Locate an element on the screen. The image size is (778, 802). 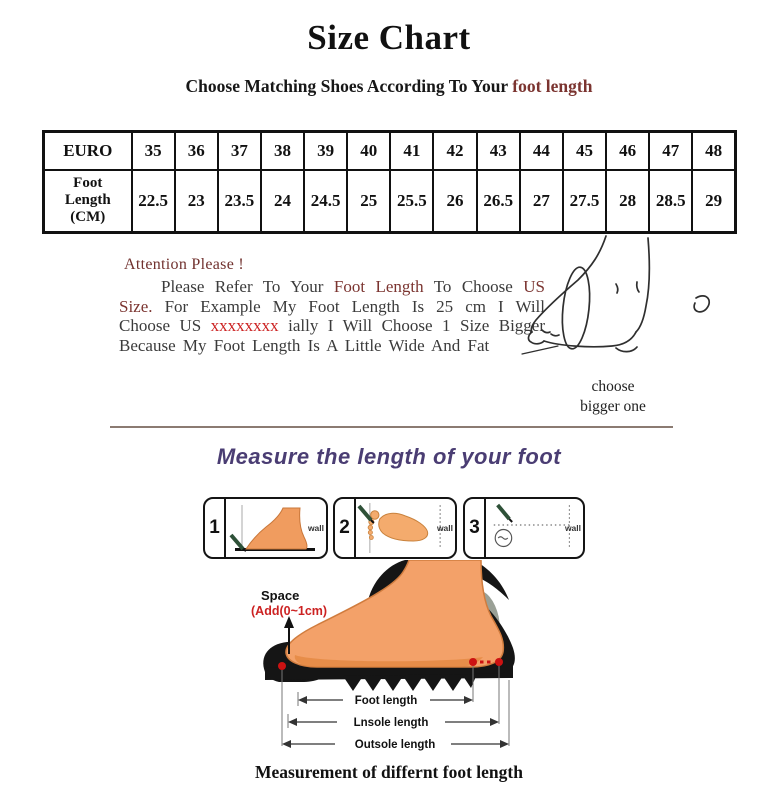
step-illustration-3: wall is located at coordinates (534, 528).